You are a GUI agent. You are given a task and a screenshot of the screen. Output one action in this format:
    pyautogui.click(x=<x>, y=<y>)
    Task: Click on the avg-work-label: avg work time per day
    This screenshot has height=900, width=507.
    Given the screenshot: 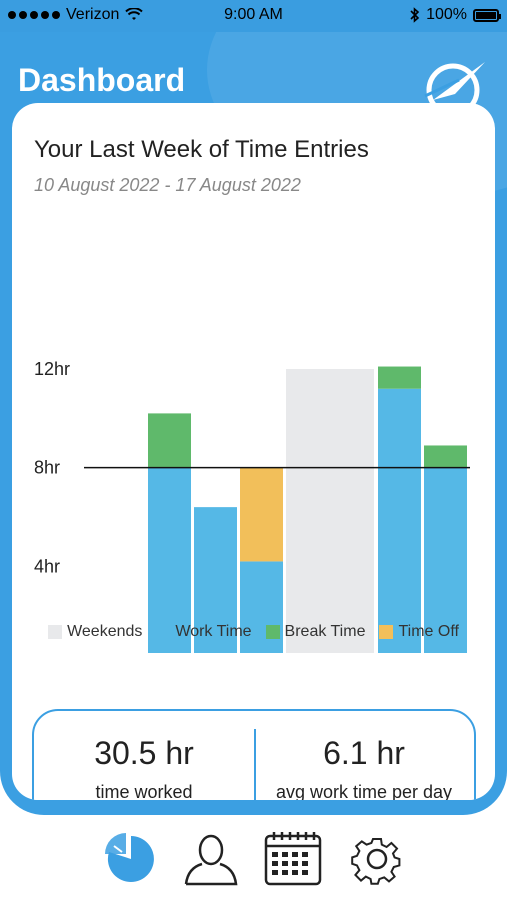 What is the action you would take?
    pyautogui.click(x=364, y=791)
    